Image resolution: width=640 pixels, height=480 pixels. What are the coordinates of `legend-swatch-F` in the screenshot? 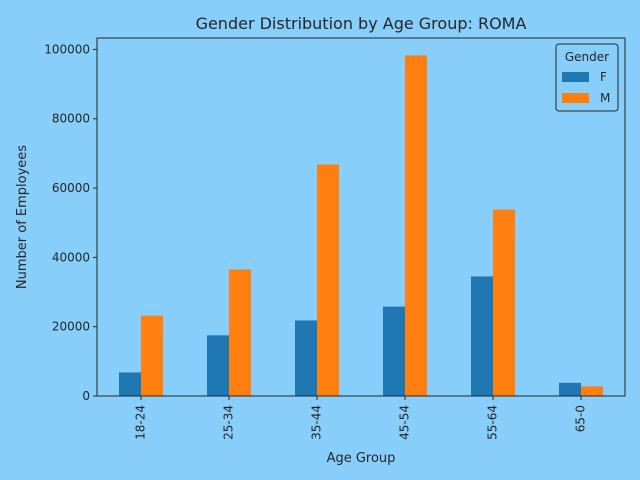 It's located at (575, 77).